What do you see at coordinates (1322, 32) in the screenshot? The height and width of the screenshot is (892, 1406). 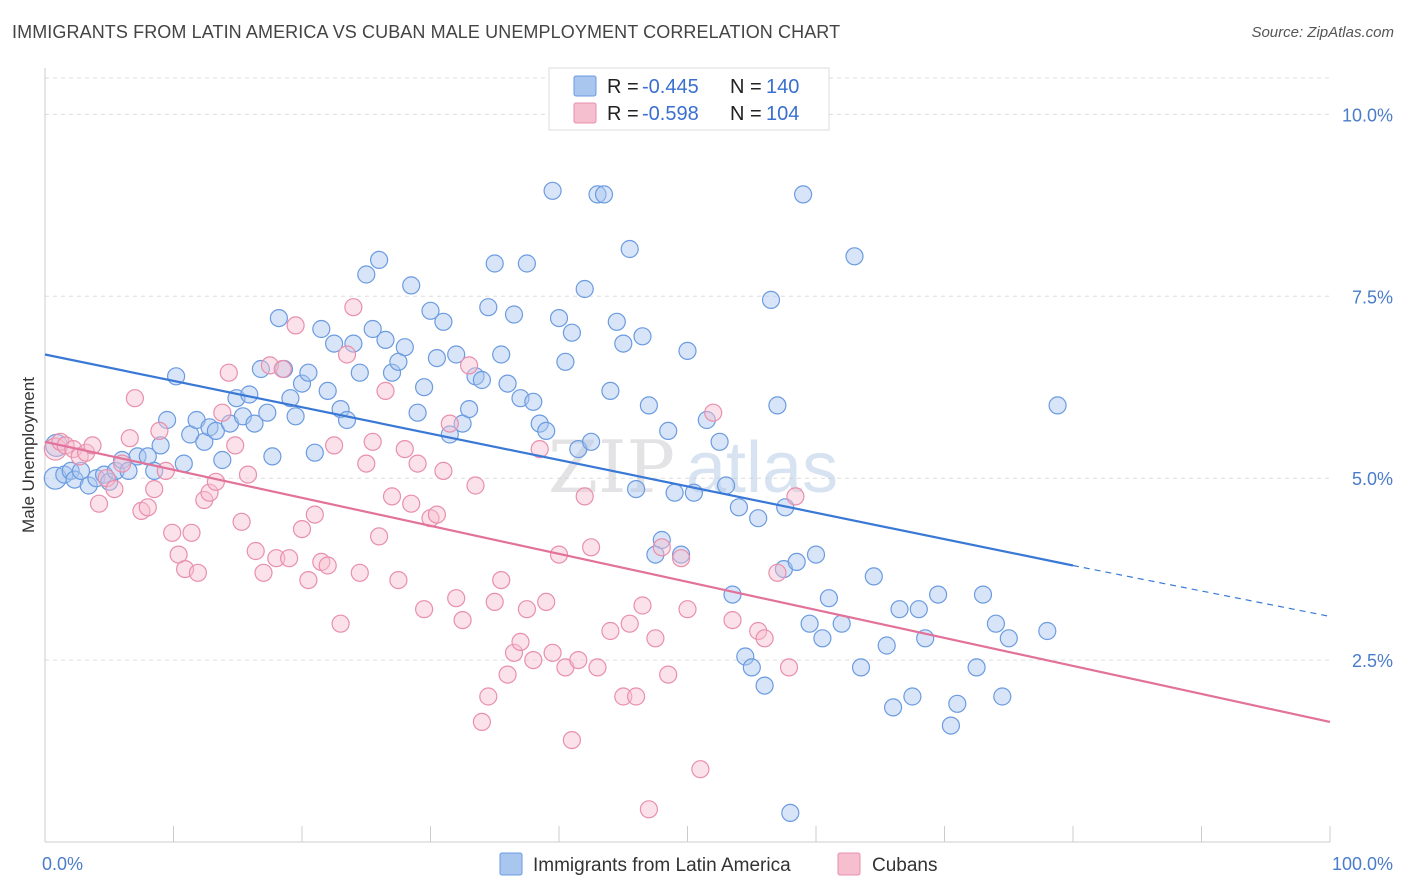 I see `source-credit: Source: ZipAtlas.com` at bounding box center [1322, 32].